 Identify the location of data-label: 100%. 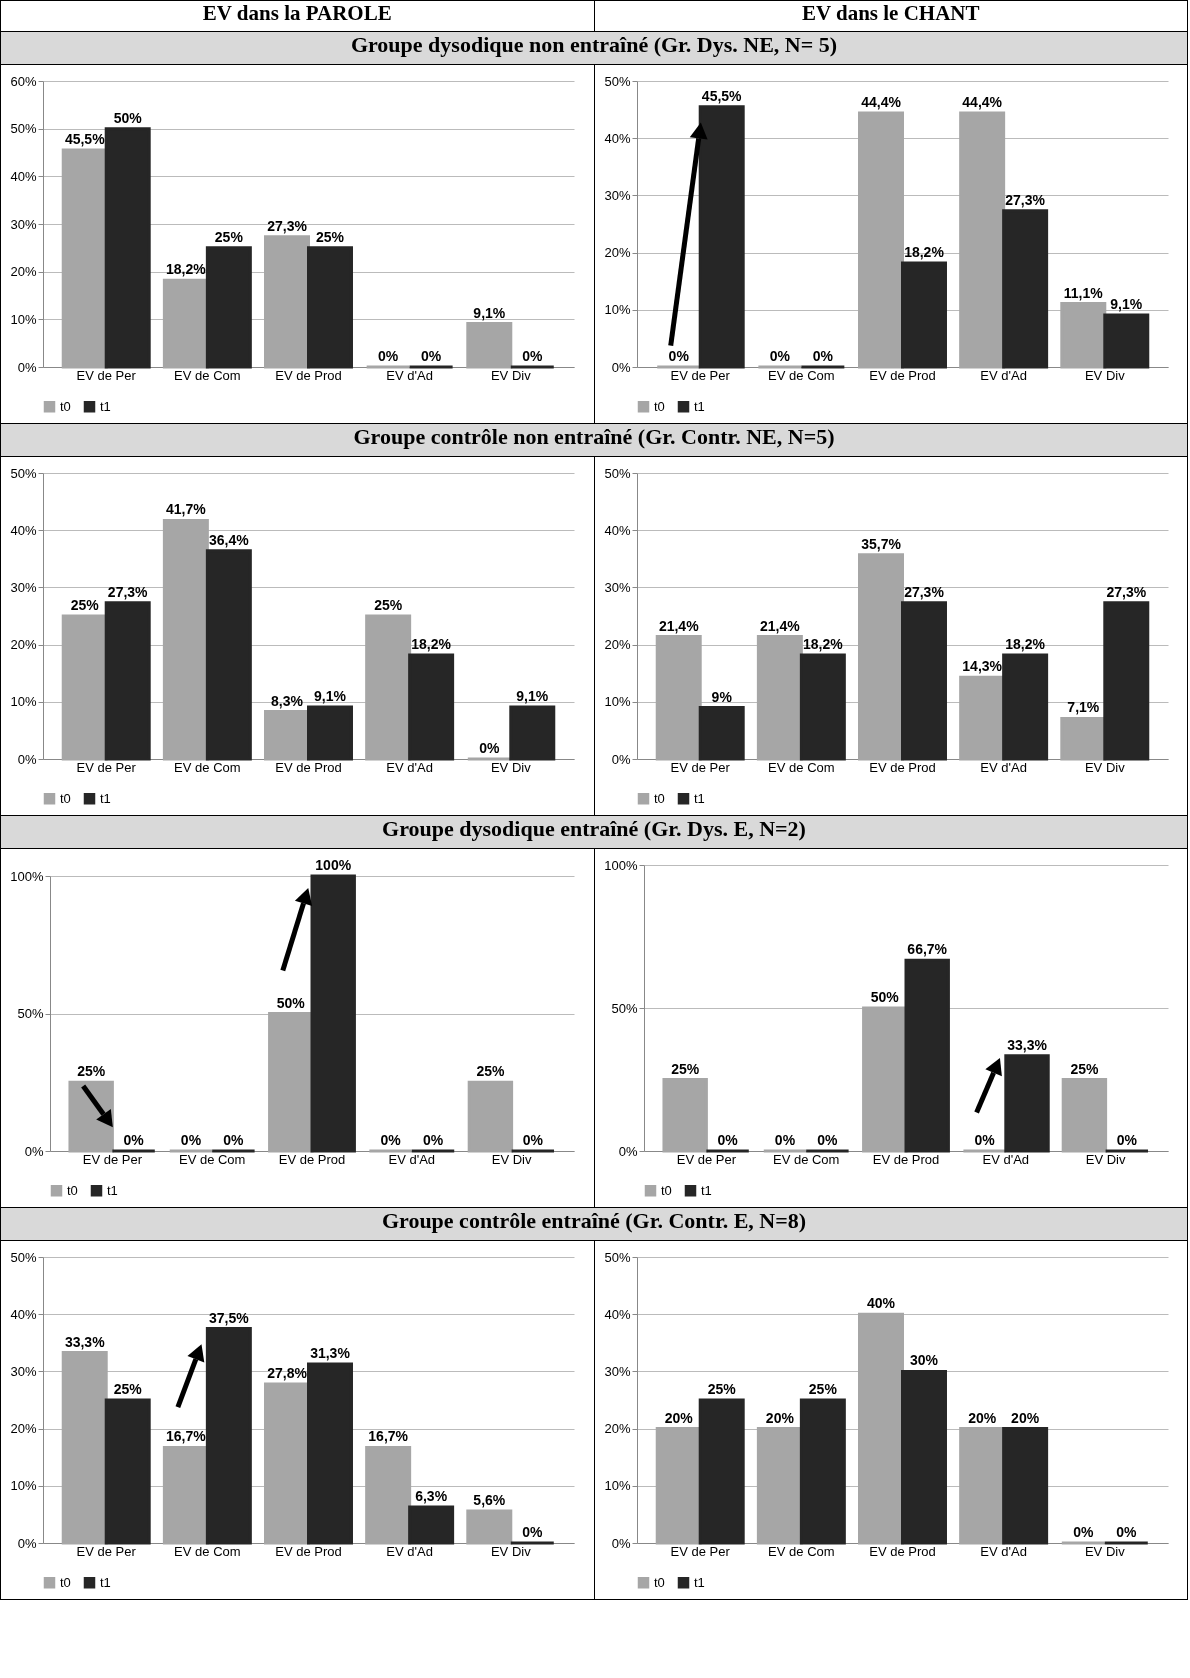
(333, 865).